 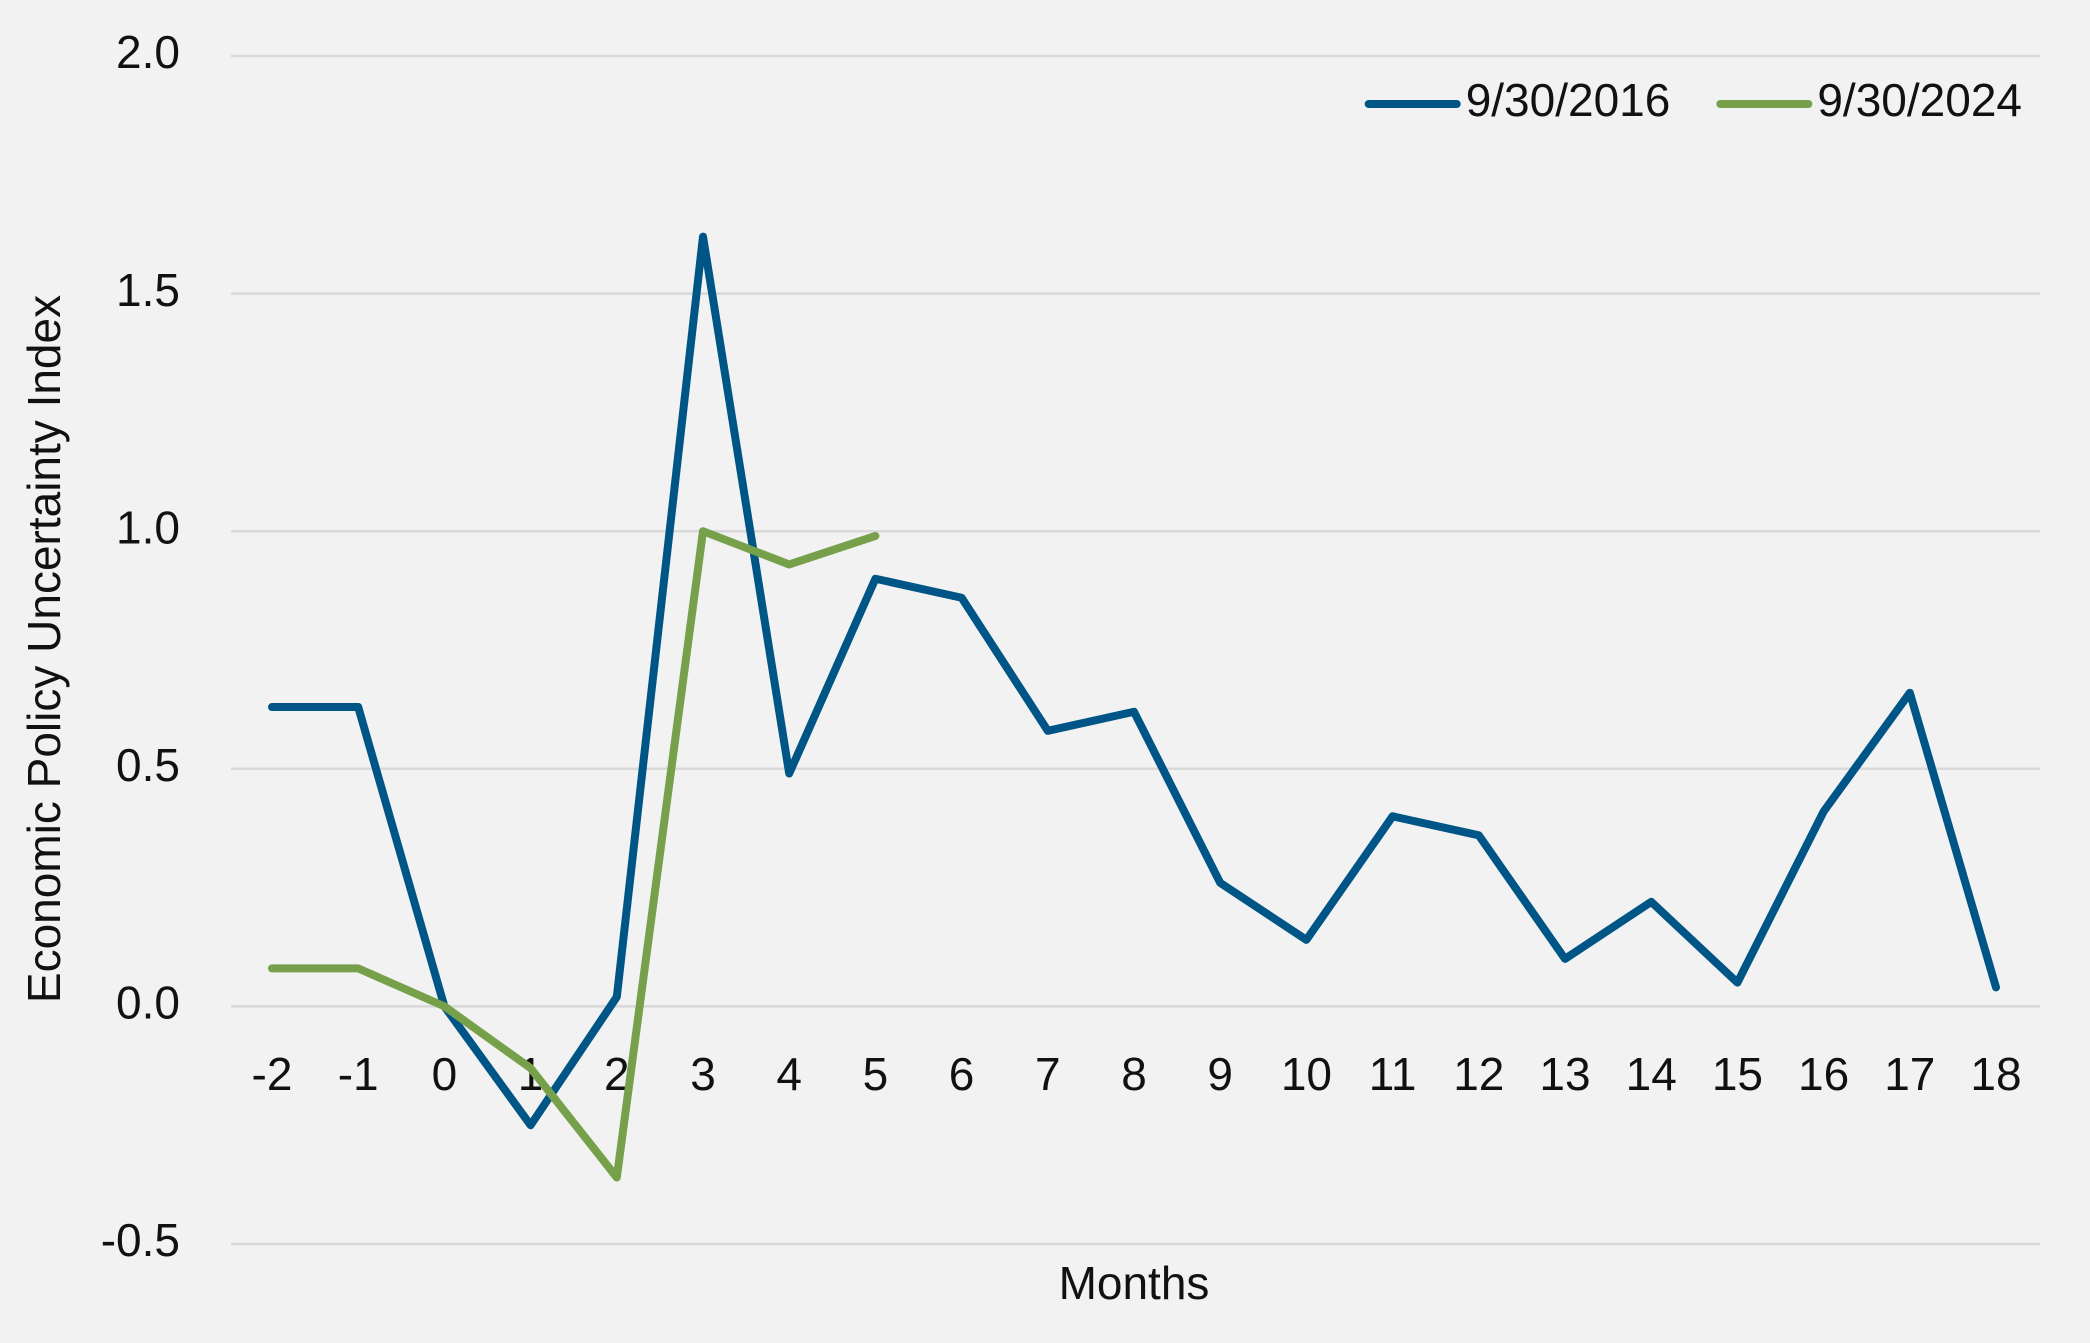 I want to click on legend-item: 9/30/2016, so click(x=1517, y=100).